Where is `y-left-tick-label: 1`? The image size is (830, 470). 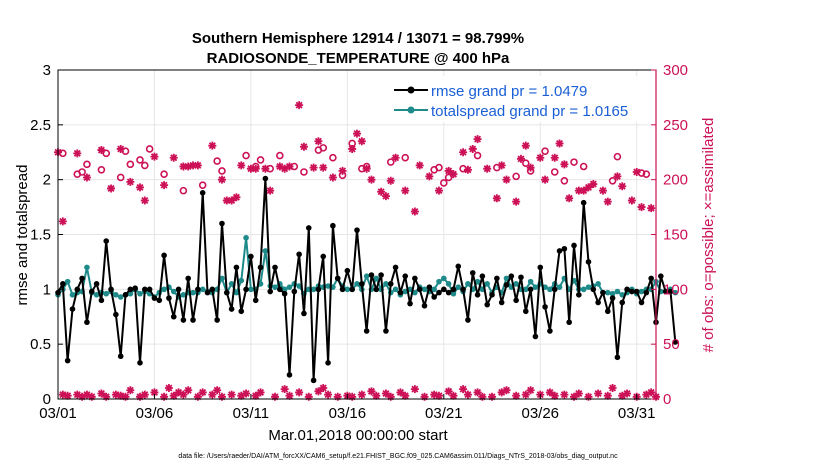
y-left-tick-label: 1 is located at coordinates (47, 289).